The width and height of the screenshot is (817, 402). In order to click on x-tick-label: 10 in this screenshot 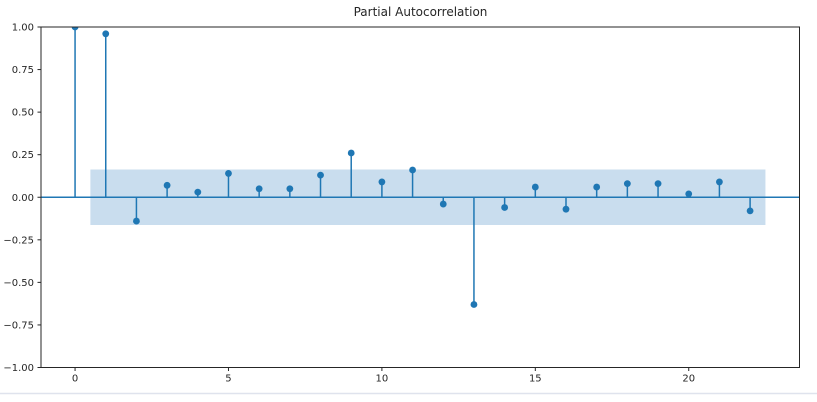, I will do `click(382, 379)`.